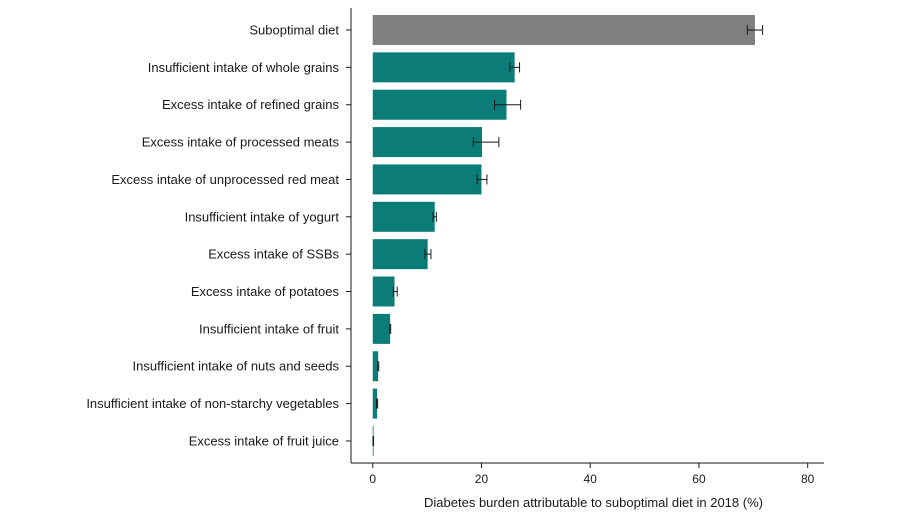 This screenshot has height=513, width=905. Describe the element at coordinates (808, 479) in the screenshot. I see `x-tick-label-4: 80` at that location.